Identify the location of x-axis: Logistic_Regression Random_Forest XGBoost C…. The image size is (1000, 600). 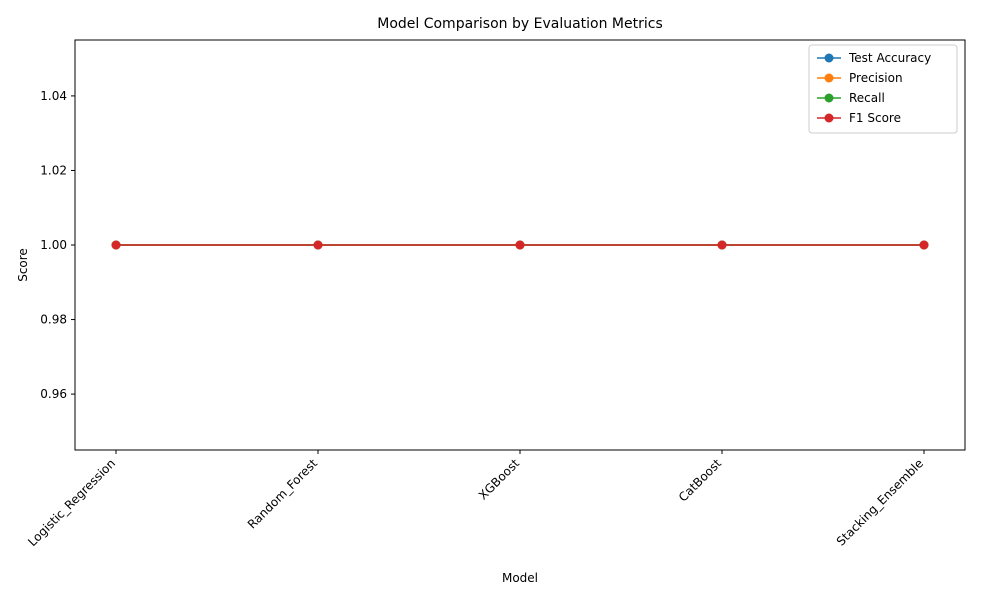
(475, 499).